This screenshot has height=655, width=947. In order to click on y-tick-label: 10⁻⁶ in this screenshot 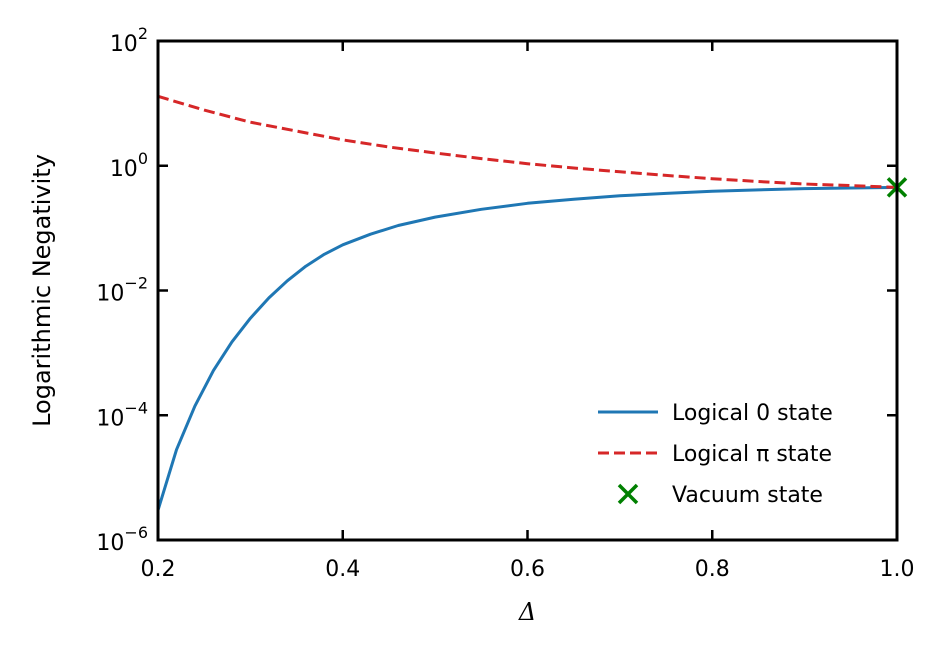, I will do `click(122, 539)`.